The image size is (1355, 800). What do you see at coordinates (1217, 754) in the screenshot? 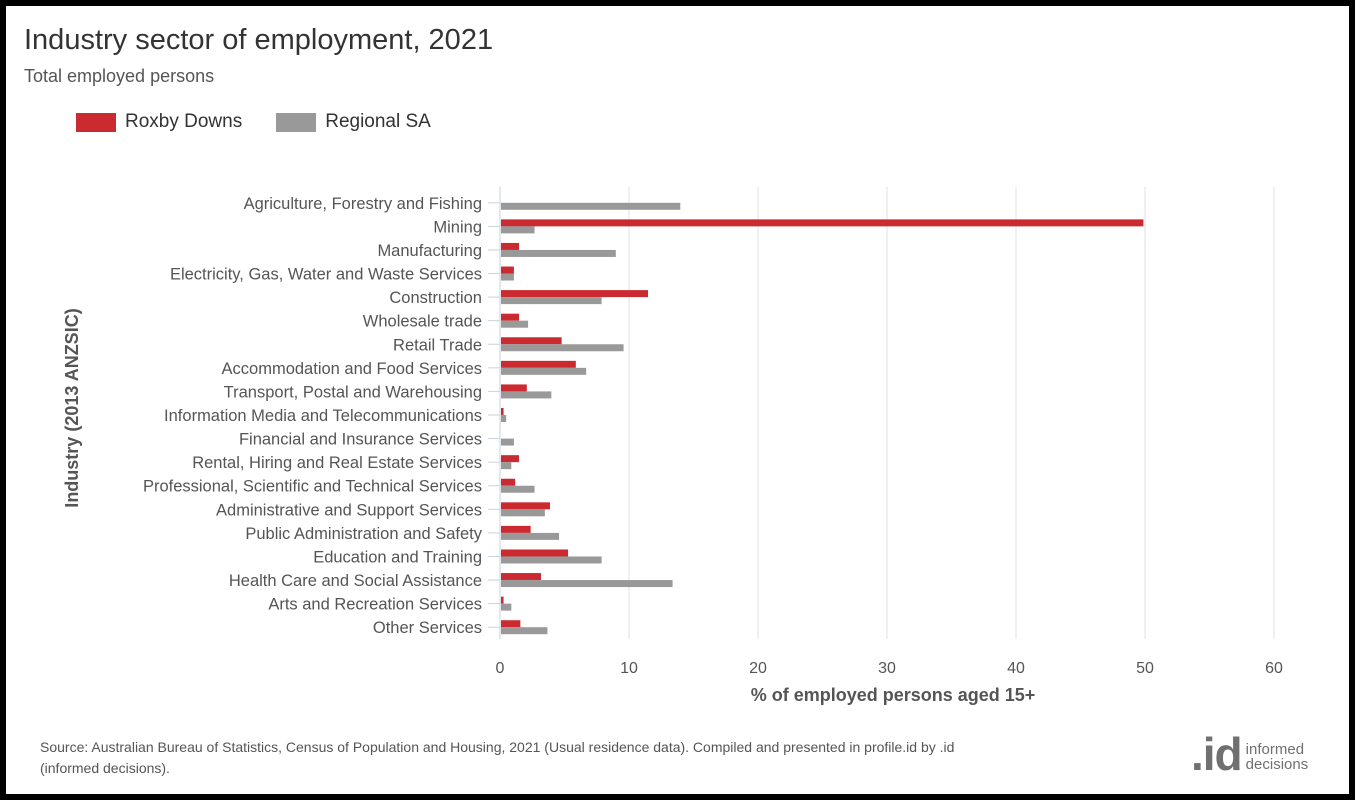
I see `logo-mark: .id` at bounding box center [1217, 754].